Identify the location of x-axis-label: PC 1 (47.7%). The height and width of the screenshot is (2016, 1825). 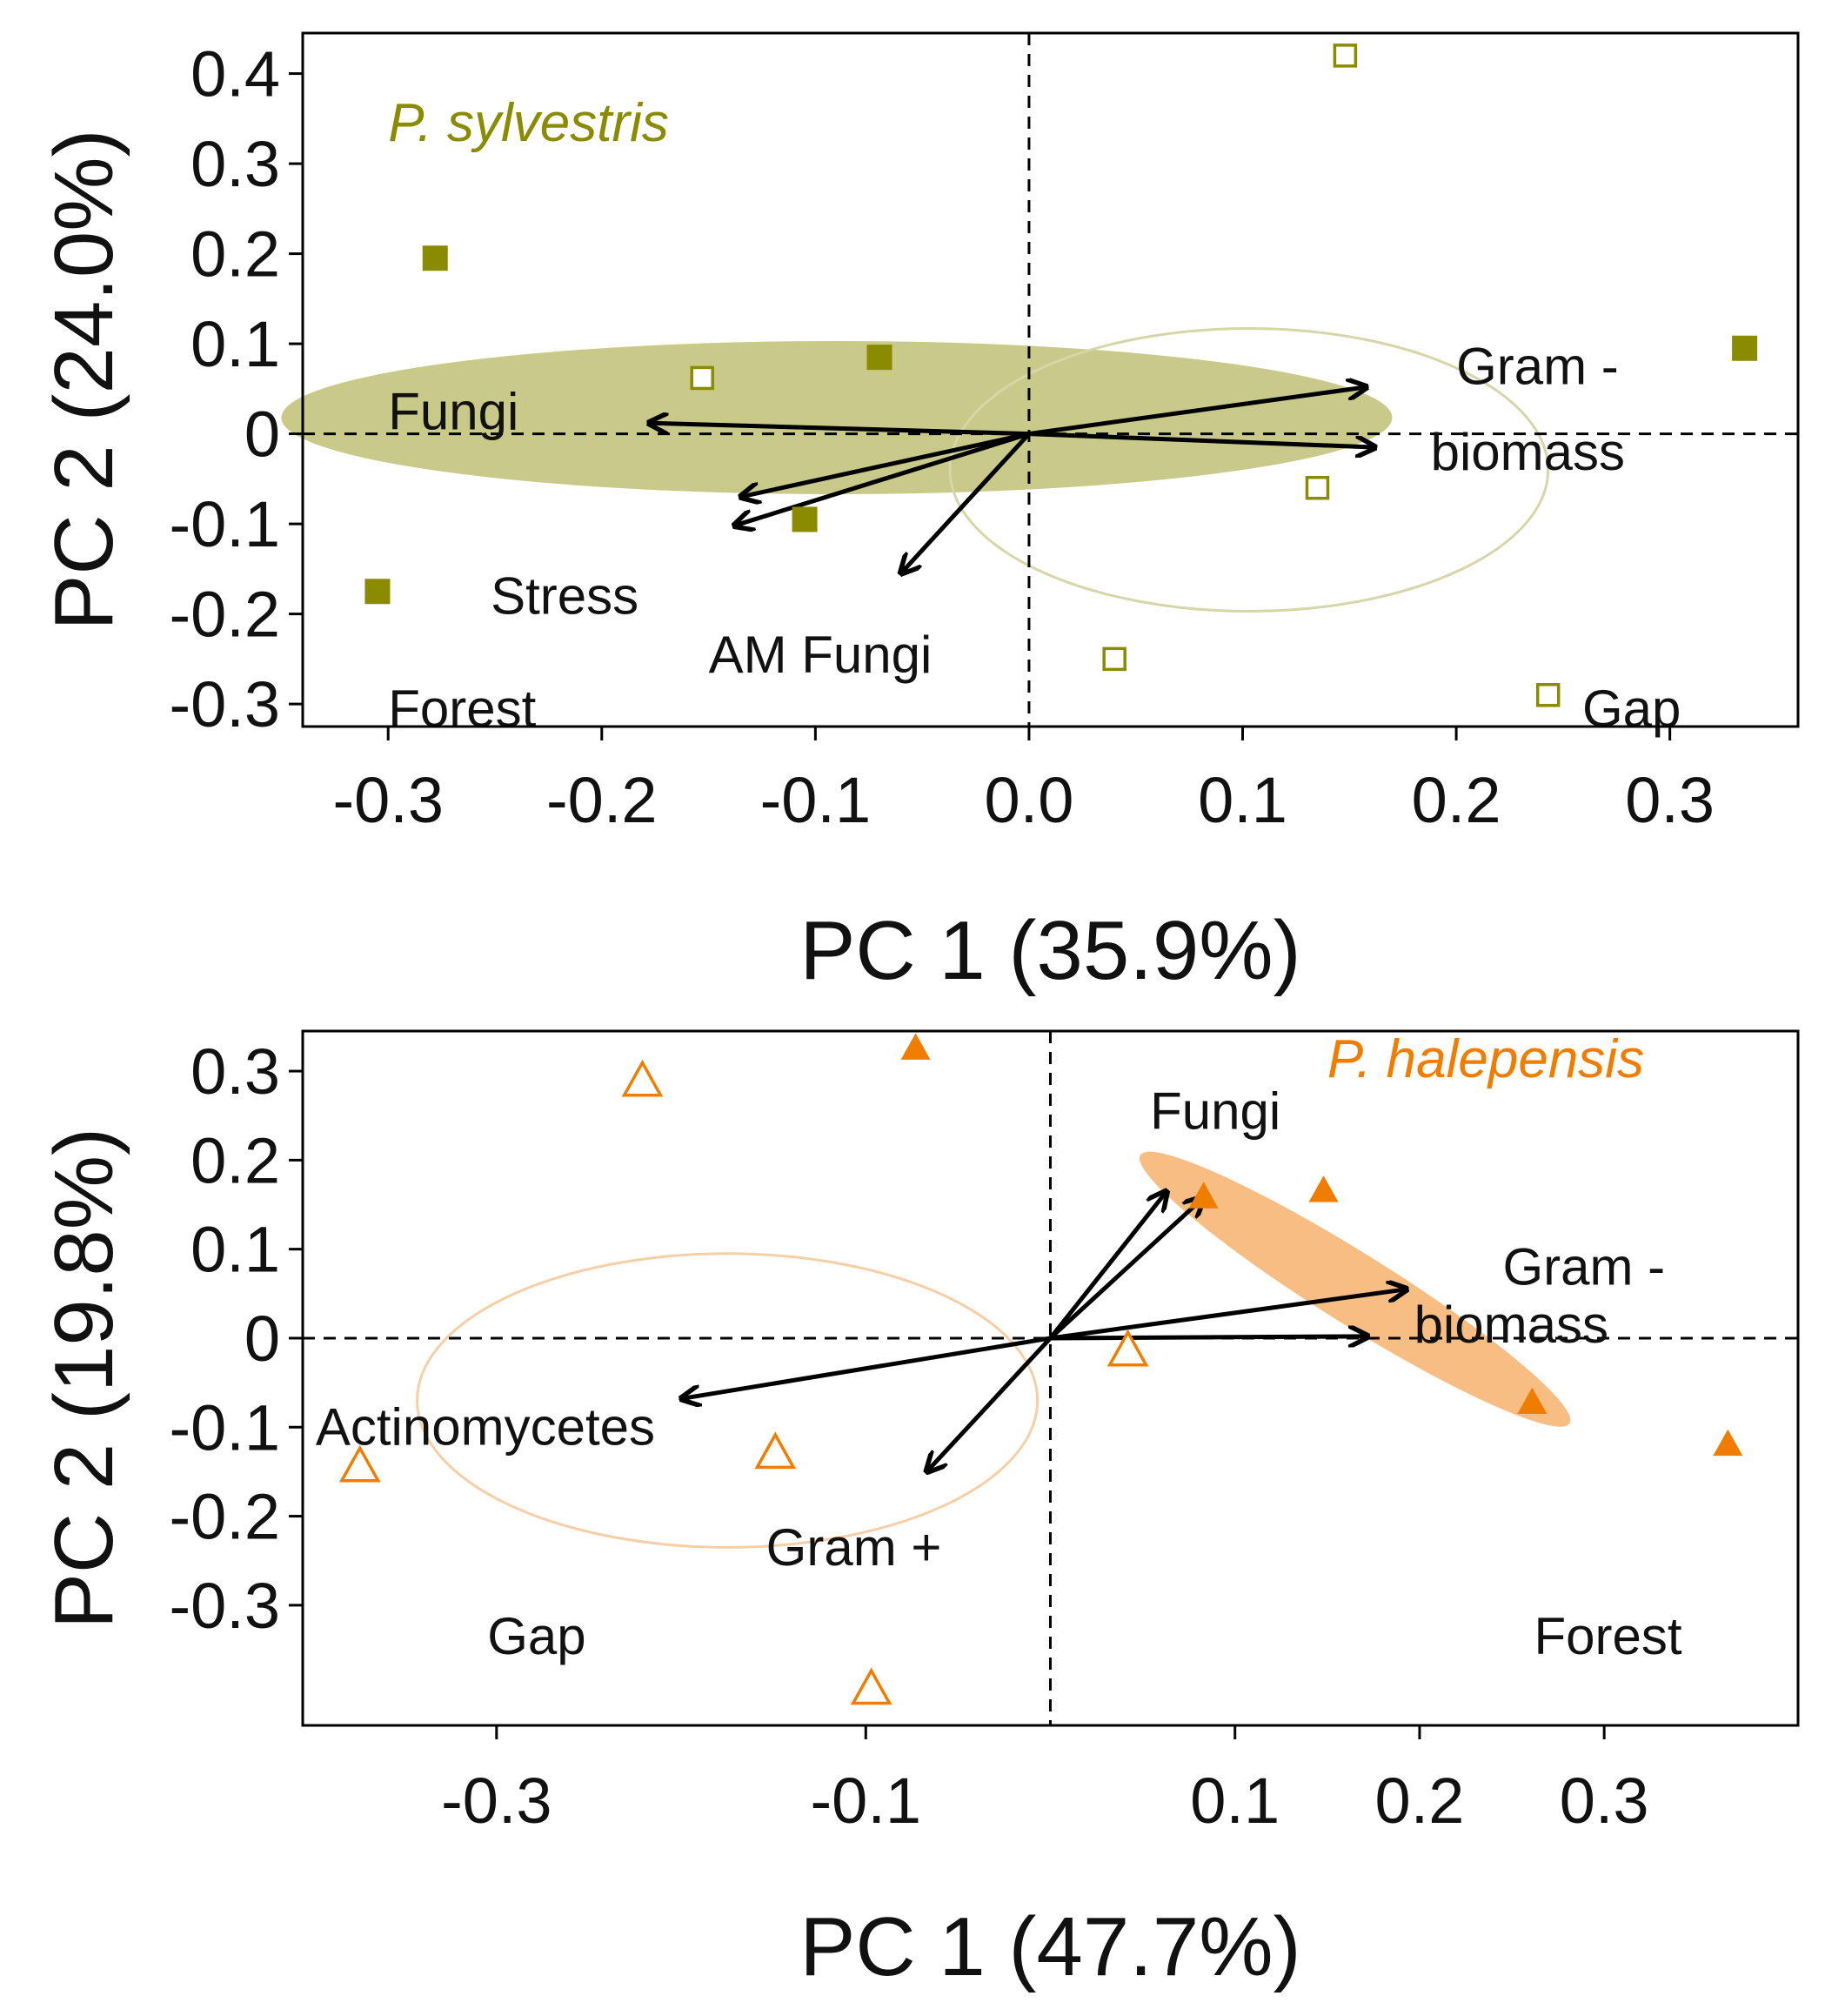
(1049, 1947).